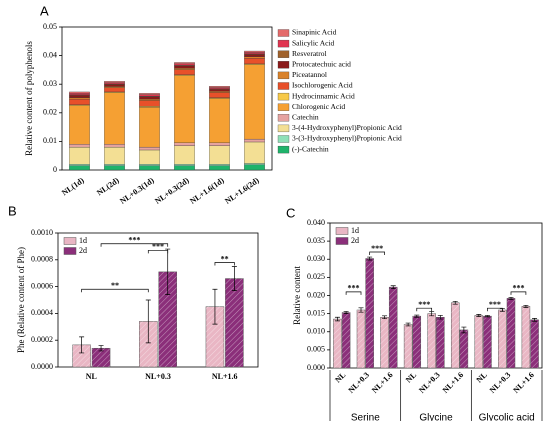 Image resolution: width=550 pixels, height=421 pixels. I want to click on y-tick-label: 0.0004, so click(42, 312).